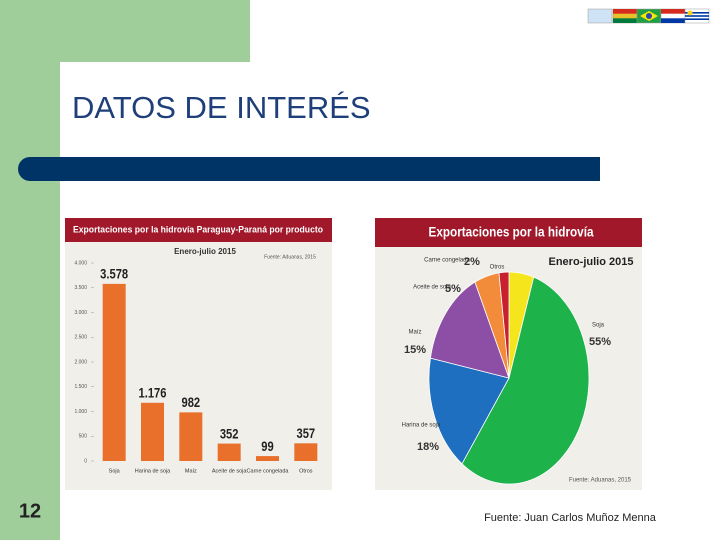 Image resolution: width=720 pixels, height=540 pixels. What do you see at coordinates (414, 333) in the screenshot?
I see `slice-name: Maíz` at bounding box center [414, 333].